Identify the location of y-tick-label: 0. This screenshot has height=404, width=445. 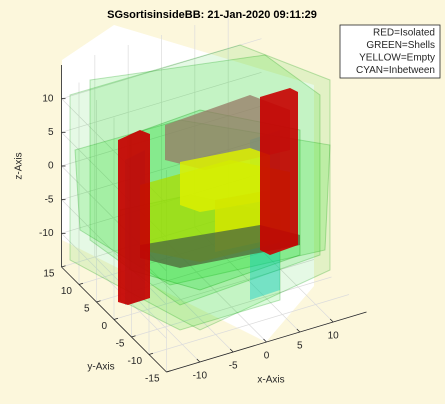
(104, 326).